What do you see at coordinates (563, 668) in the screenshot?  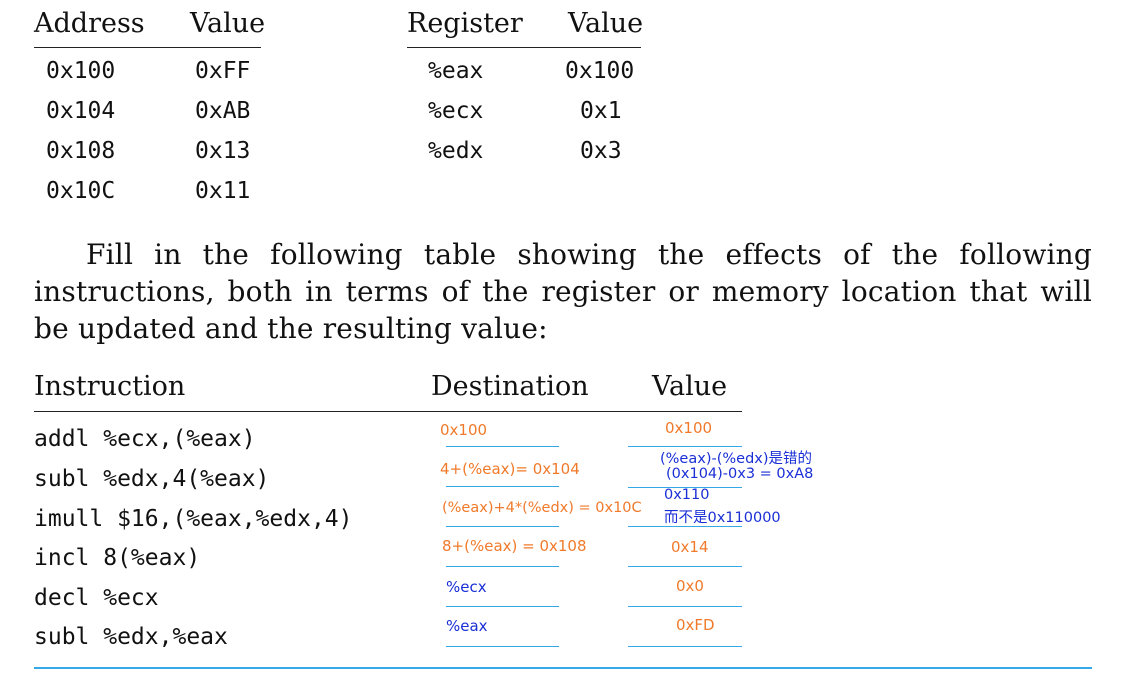 I see `bottom-rule` at bounding box center [563, 668].